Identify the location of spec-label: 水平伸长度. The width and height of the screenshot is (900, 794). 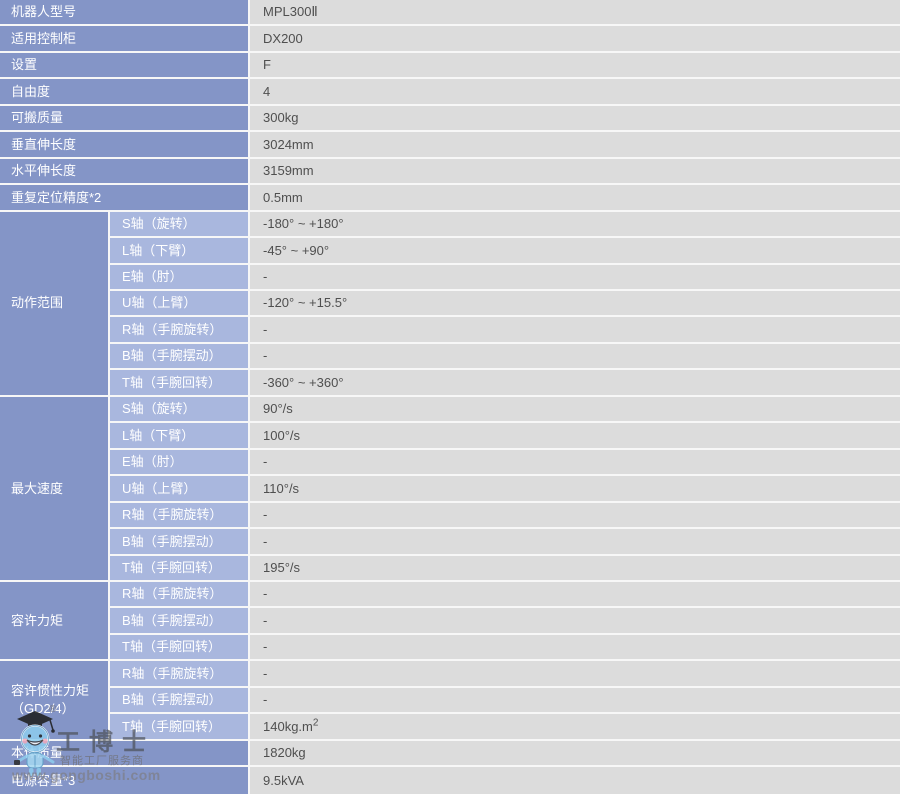
(125, 172).